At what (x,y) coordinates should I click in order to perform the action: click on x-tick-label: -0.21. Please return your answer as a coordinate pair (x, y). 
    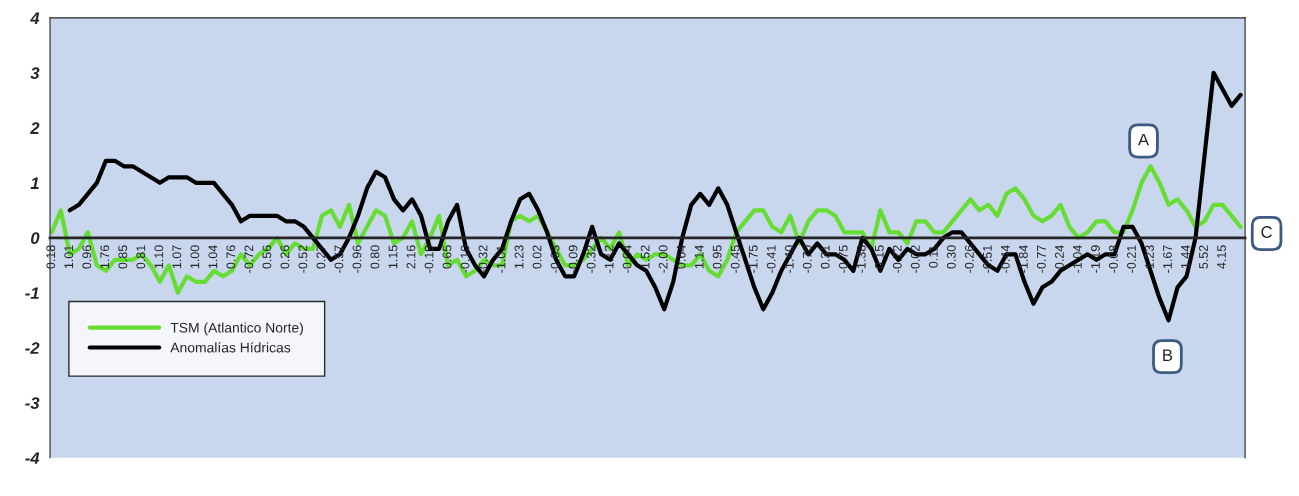
    Looking at the image, I should click on (1131, 259).